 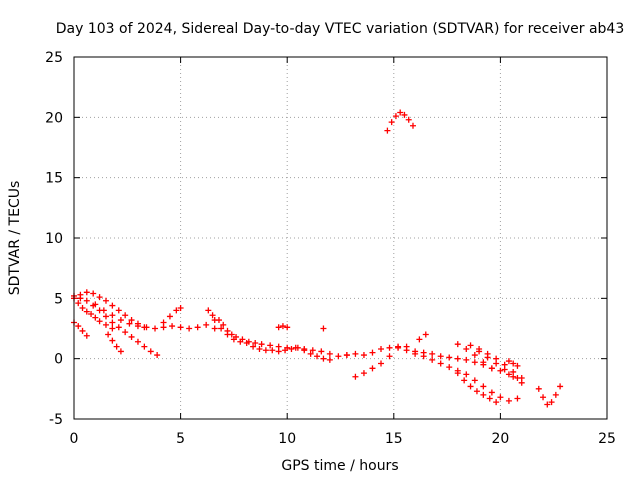 What do you see at coordinates (15, 238) in the screenshot?
I see `y-axis-label: SDTVAR / TECUs` at bounding box center [15, 238].